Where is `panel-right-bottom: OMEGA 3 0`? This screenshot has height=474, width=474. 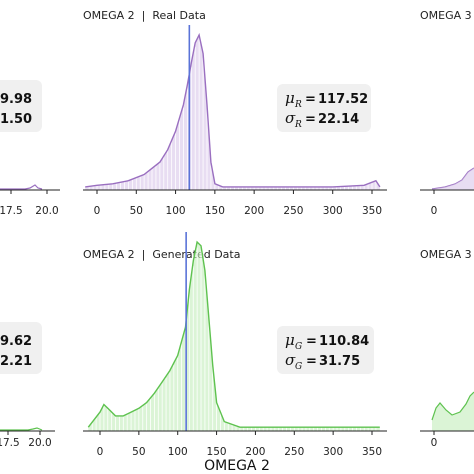
panel-right-bottom: OMEGA 3 0 is located at coordinates (447, 348).